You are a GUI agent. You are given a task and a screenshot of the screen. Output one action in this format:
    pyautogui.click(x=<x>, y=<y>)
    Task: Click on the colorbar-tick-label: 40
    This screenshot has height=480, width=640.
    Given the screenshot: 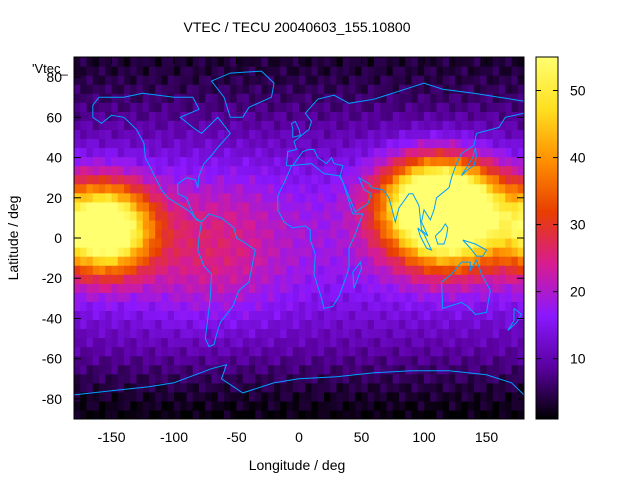 What is the action you would take?
    pyautogui.click(x=578, y=158)
    